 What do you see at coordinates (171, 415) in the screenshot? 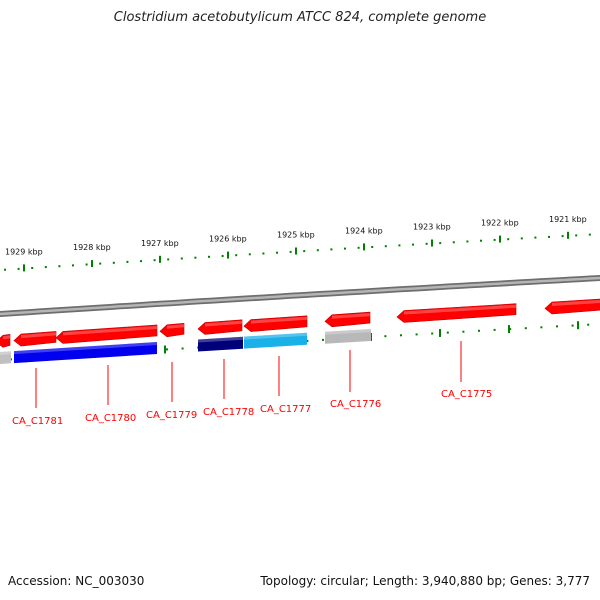
I see `gene-label: CA_C1779` at bounding box center [171, 415].